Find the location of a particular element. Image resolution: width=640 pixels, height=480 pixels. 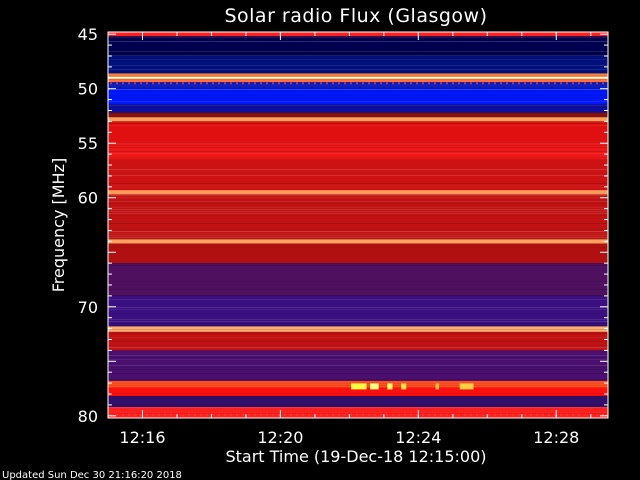

y-tick-label-45: 45 is located at coordinates (88, 34).